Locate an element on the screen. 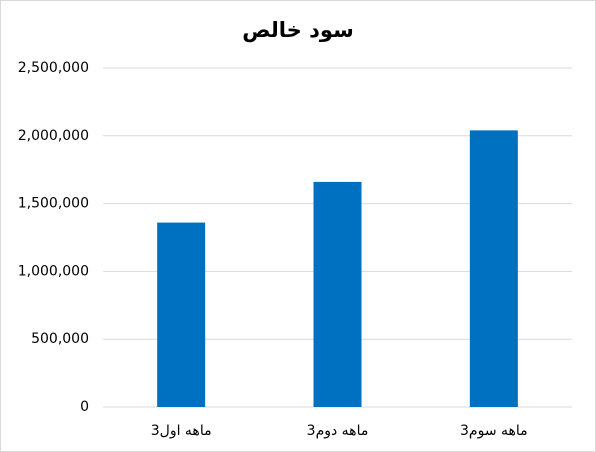  y-tick-label: 0 is located at coordinates (84, 407).